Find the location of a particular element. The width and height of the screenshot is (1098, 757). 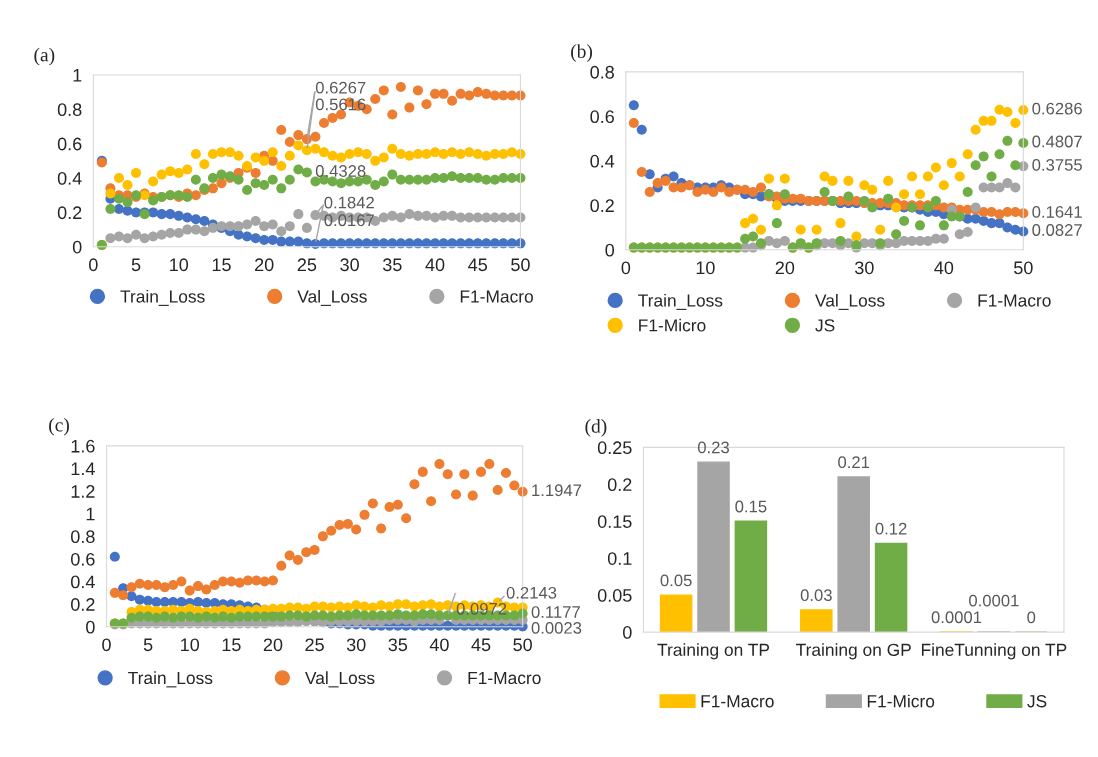

annotation: 0.6267 is located at coordinates (340, 87).